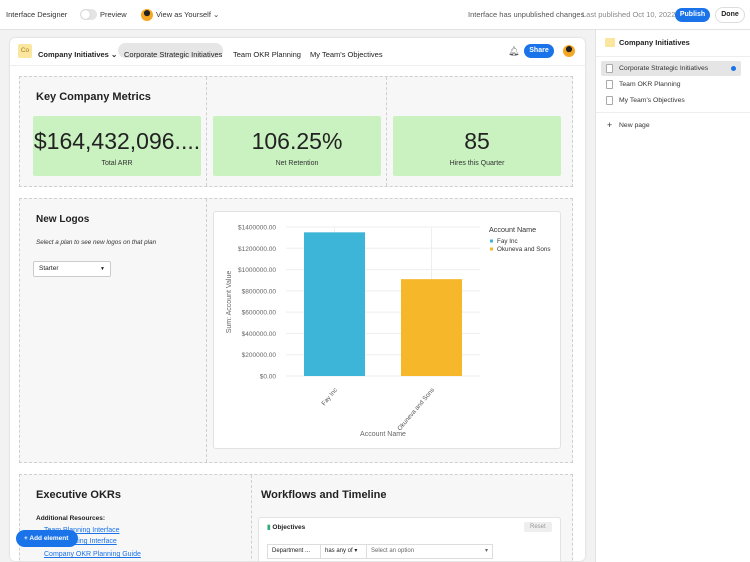 The height and width of the screenshot is (562, 750). What do you see at coordinates (49, 268) in the screenshot?
I see `plan-select-value: Starter` at bounding box center [49, 268].